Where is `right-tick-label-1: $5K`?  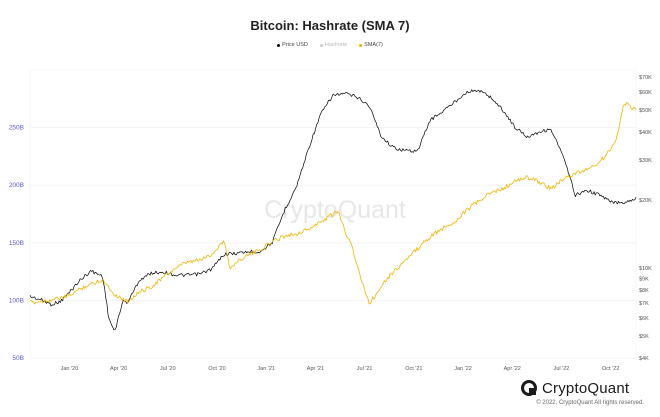 right-tick-label-1: $5K is located at coordinates (644, 337).